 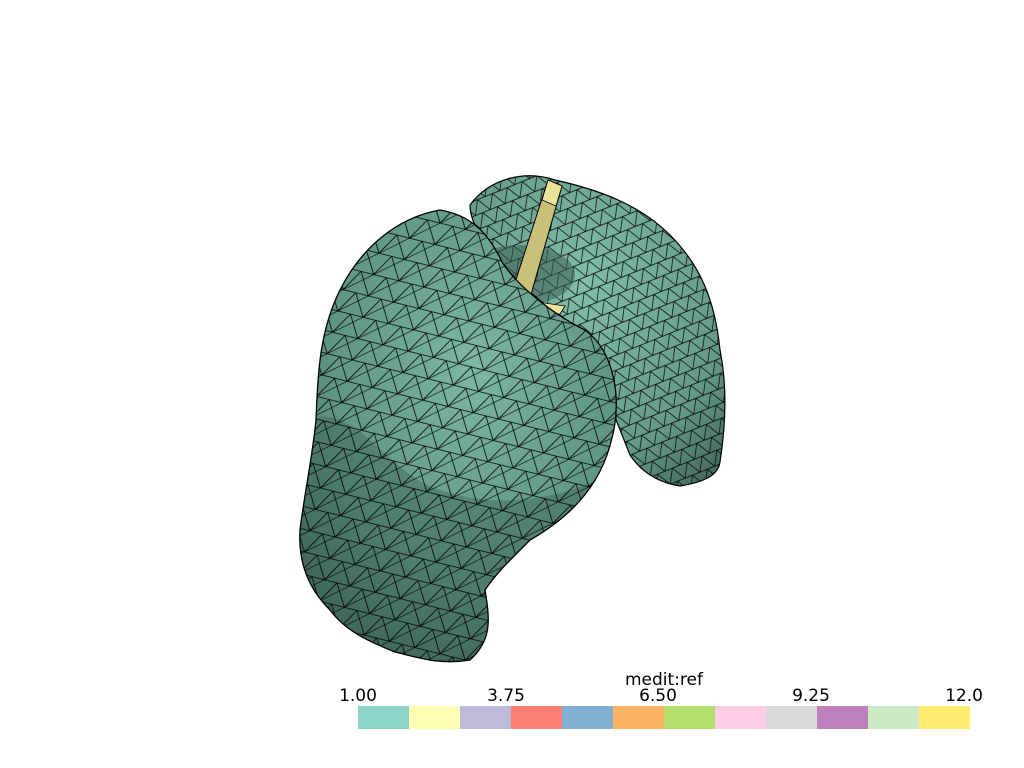 What do you see at coordinates (964, 696) in the screenshot?
I see `tick-label: 12.0` at bounding box center [964, 696].